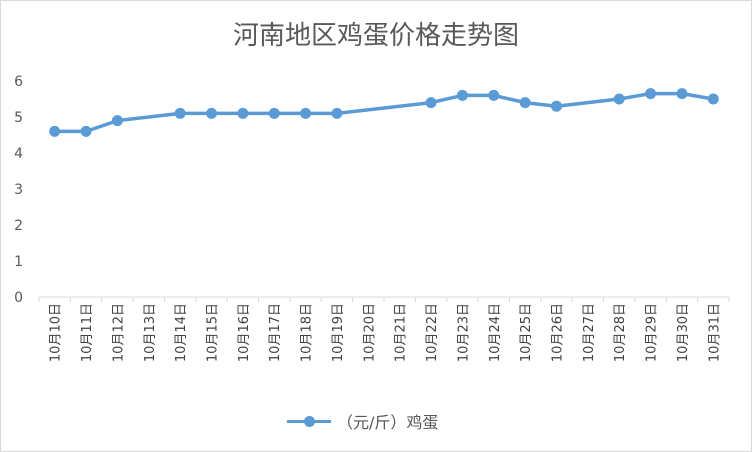 Image resolution: width=752 pixels, height=452 pixels. I want to click on x-tick-label: 10月24日, so click(495, 332).